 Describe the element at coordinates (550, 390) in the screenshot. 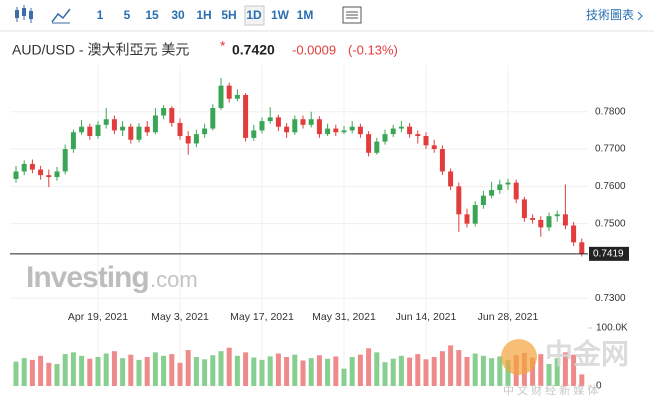

I see `watermark-slogan: 中 文 财 经 新 媒 体` at that location.